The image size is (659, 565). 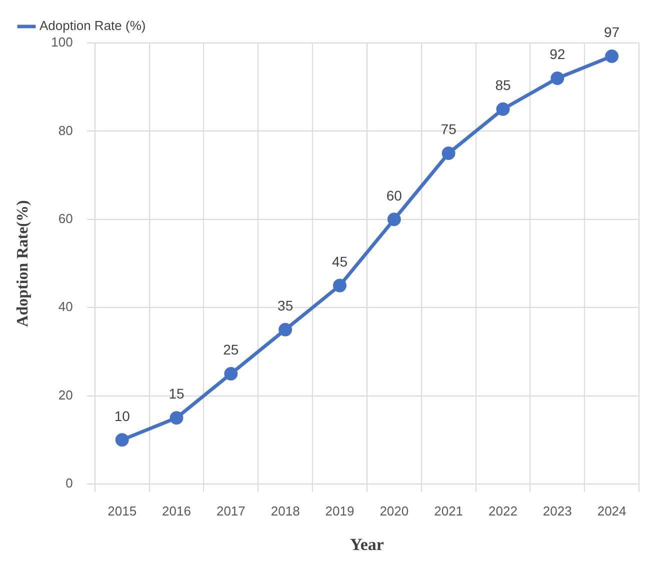 I want to click on data-label: 92, so click(x=558, y=54).